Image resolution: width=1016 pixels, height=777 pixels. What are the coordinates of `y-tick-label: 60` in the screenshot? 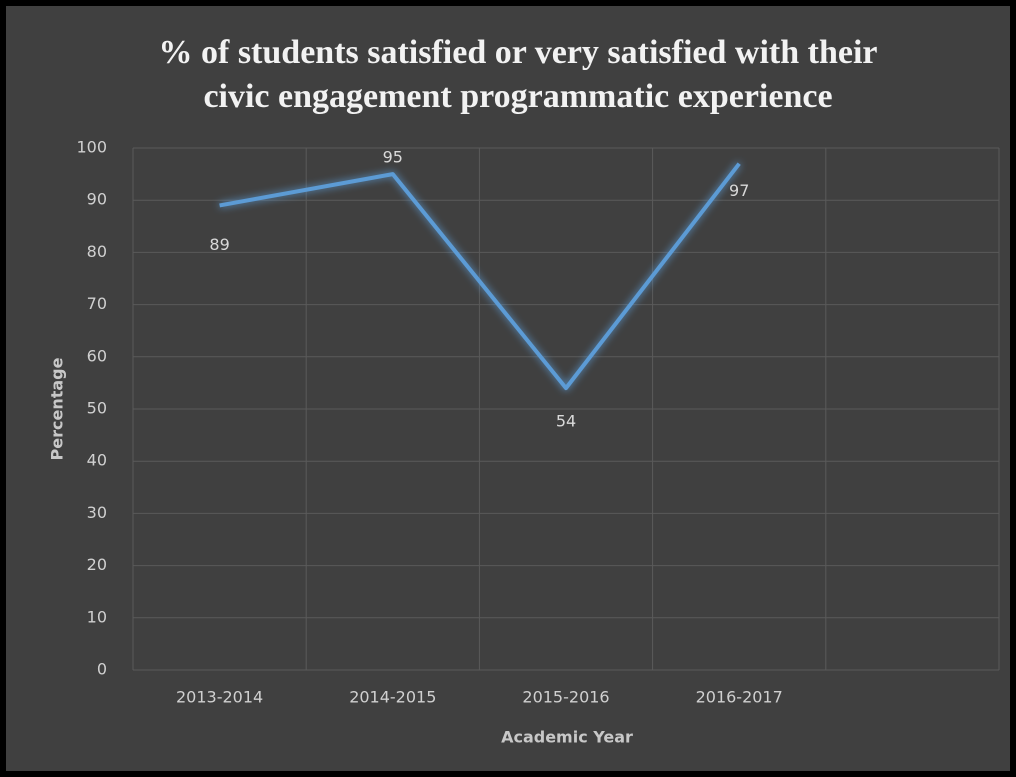 It's located at (97, 355).